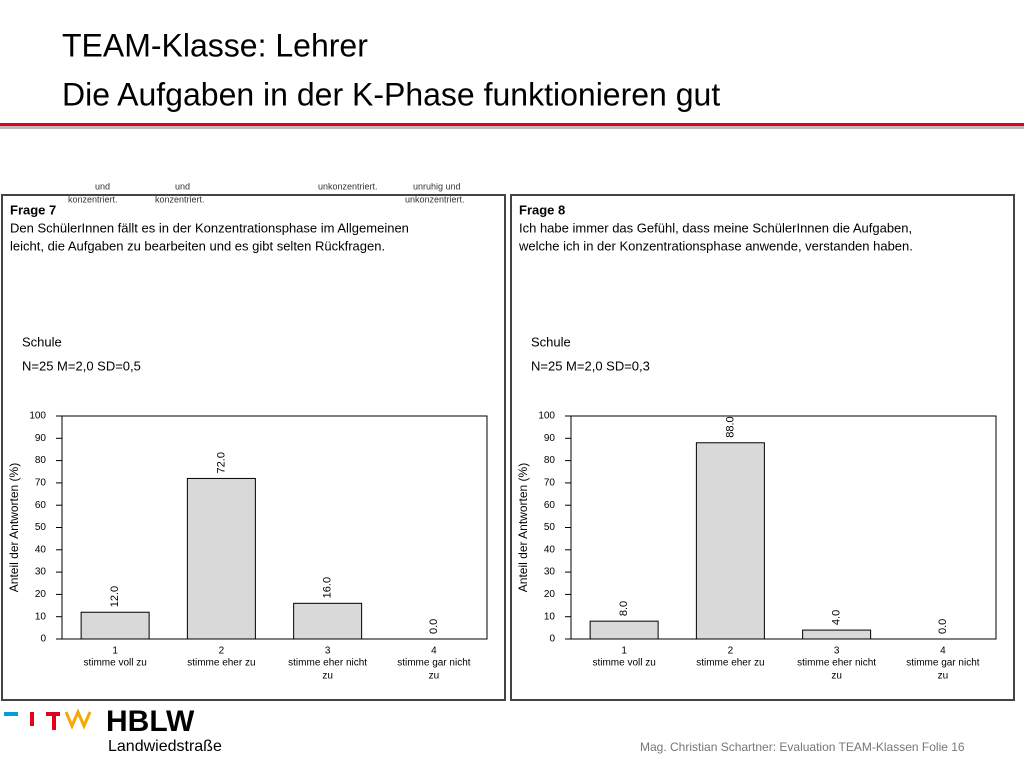  Describe the element at coordinates (221, 462) in the screenshot. I see `value-label: 72.0` at that location.